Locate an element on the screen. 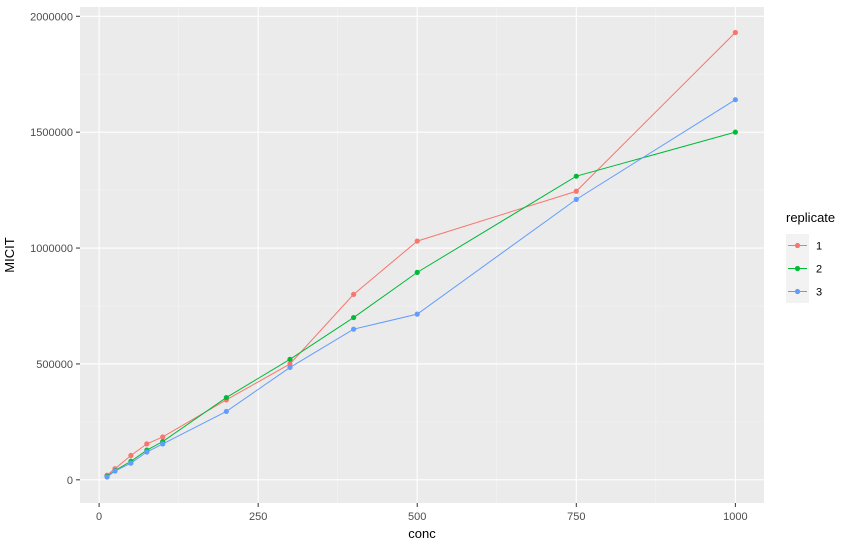 The width and height of the screenshot is (848, 545). x-axis-title: conc is located at coordinates (422, 533).